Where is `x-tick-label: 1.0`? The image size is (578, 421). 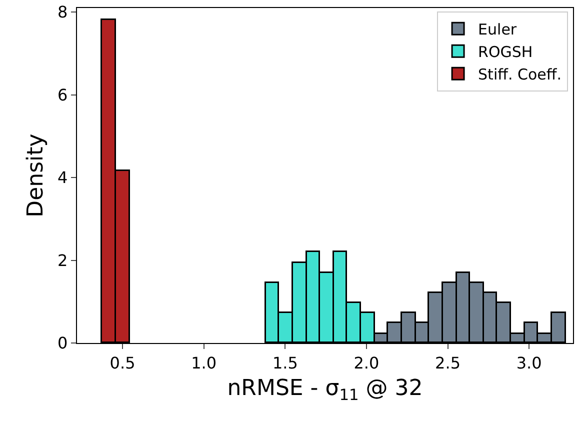 x-tick-label: 1.0 is located at coordinates (204, 362).